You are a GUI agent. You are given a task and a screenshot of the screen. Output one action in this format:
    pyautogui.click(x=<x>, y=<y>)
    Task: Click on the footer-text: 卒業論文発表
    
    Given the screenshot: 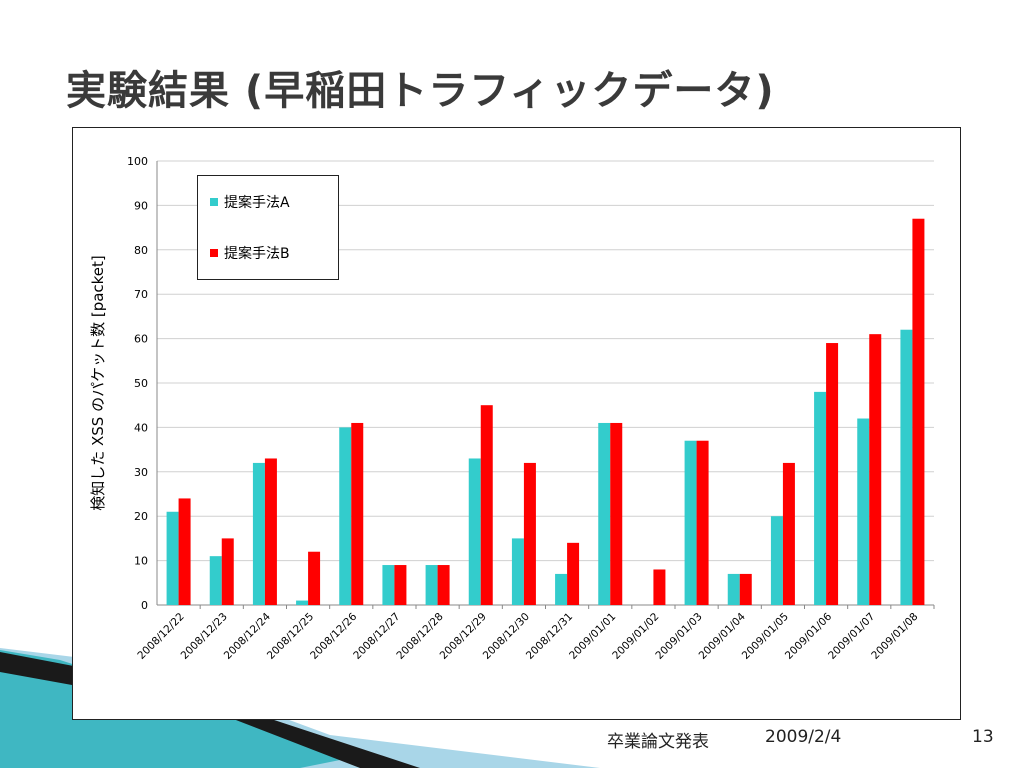 What is the action you would take?
    pyautogui.click(x=658, y=742)
    